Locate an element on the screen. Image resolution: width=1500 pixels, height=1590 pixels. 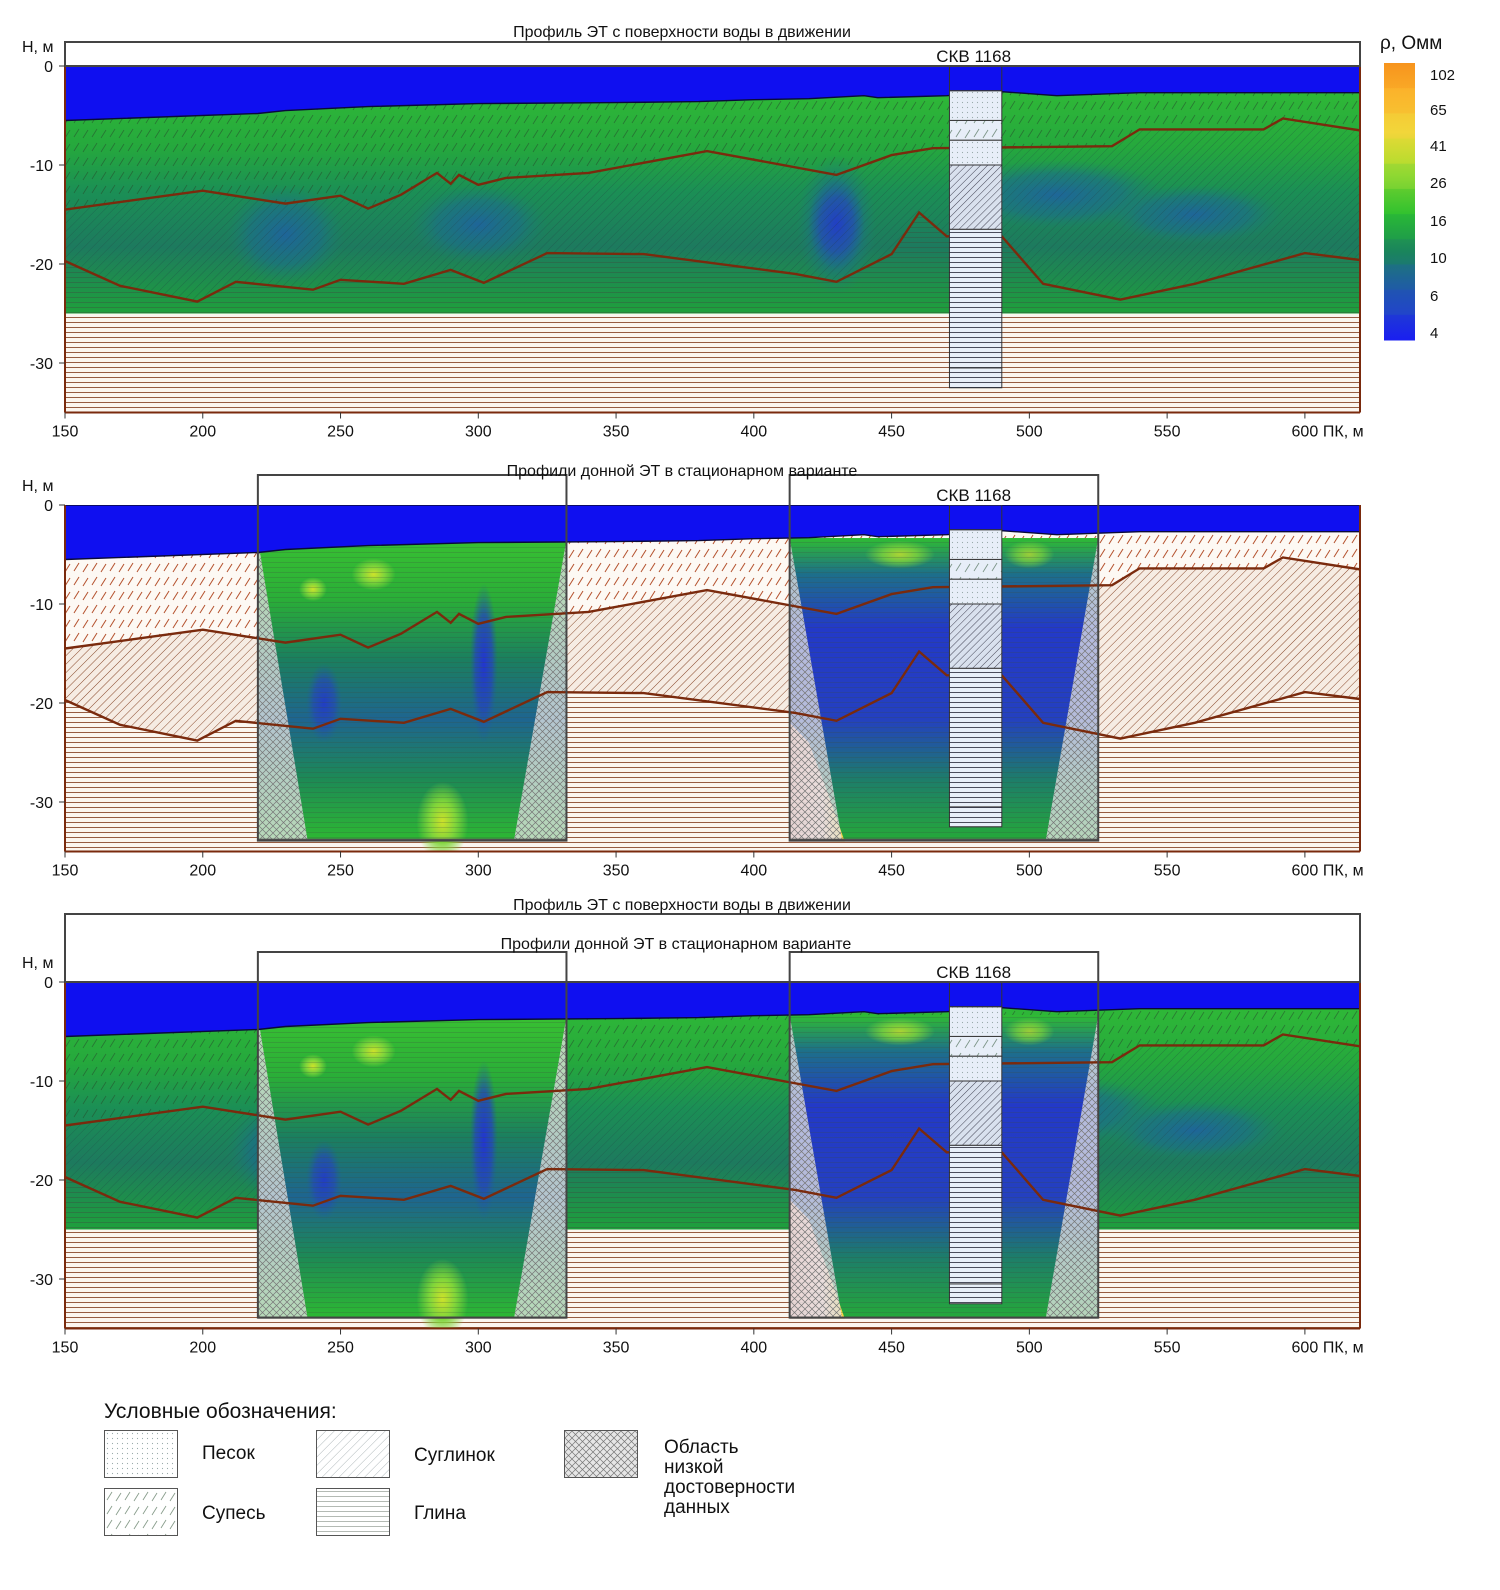
x-tick-label: 200 is located at coordinates (202, 871).